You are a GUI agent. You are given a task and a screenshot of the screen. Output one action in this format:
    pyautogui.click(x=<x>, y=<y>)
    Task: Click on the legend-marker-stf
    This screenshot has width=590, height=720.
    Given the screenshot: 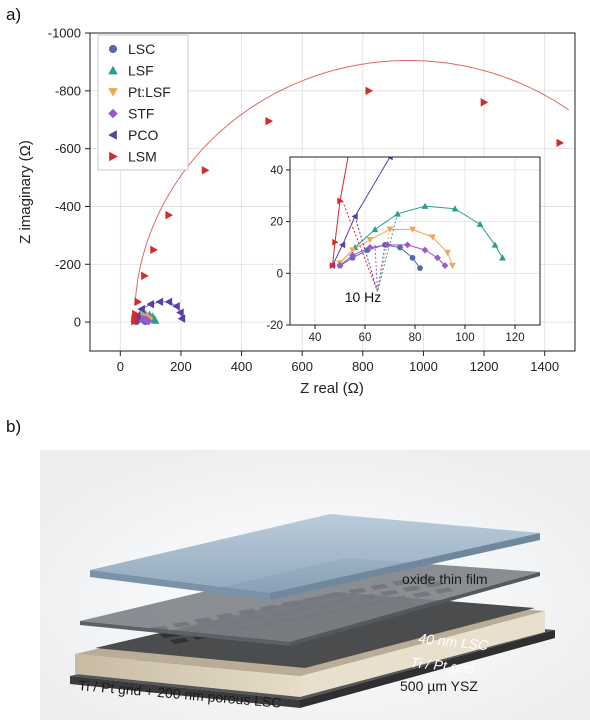 What is the action you would take?
    pyautogui.click(x=113, y=113)
    